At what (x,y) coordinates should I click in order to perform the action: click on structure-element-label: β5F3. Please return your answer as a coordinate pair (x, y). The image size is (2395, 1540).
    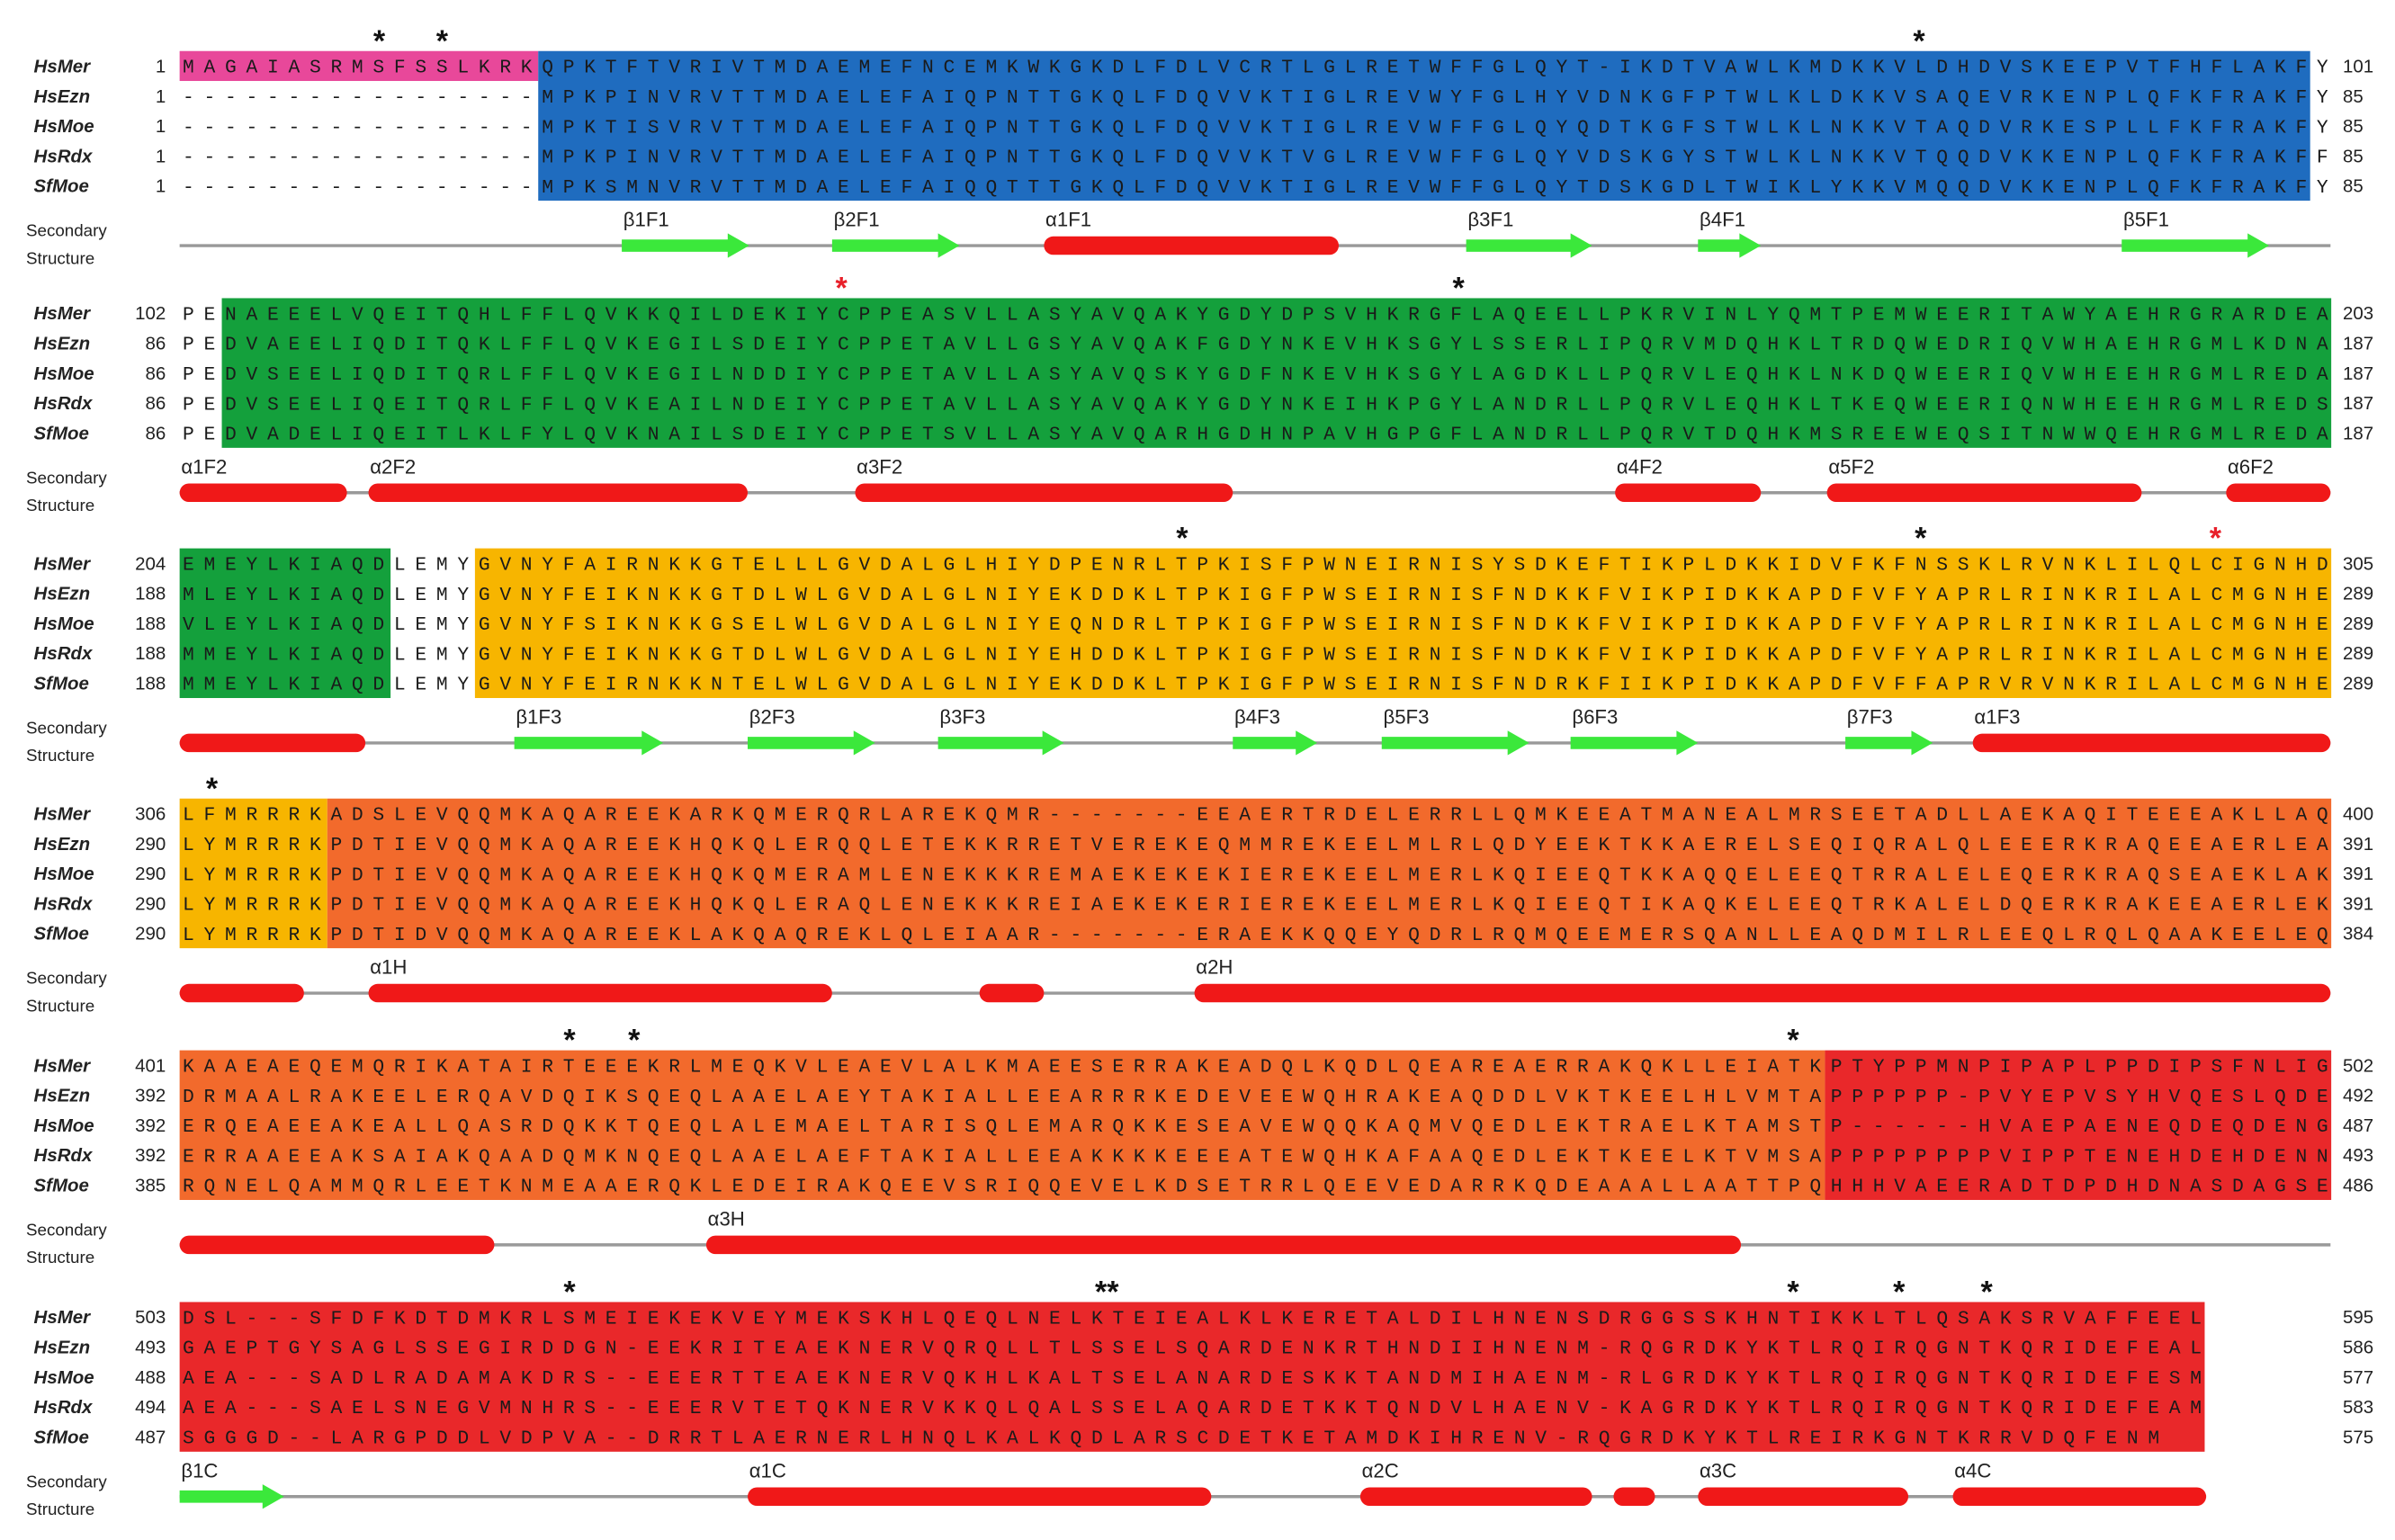
    Looking at the image, I should click on (1406, 716).